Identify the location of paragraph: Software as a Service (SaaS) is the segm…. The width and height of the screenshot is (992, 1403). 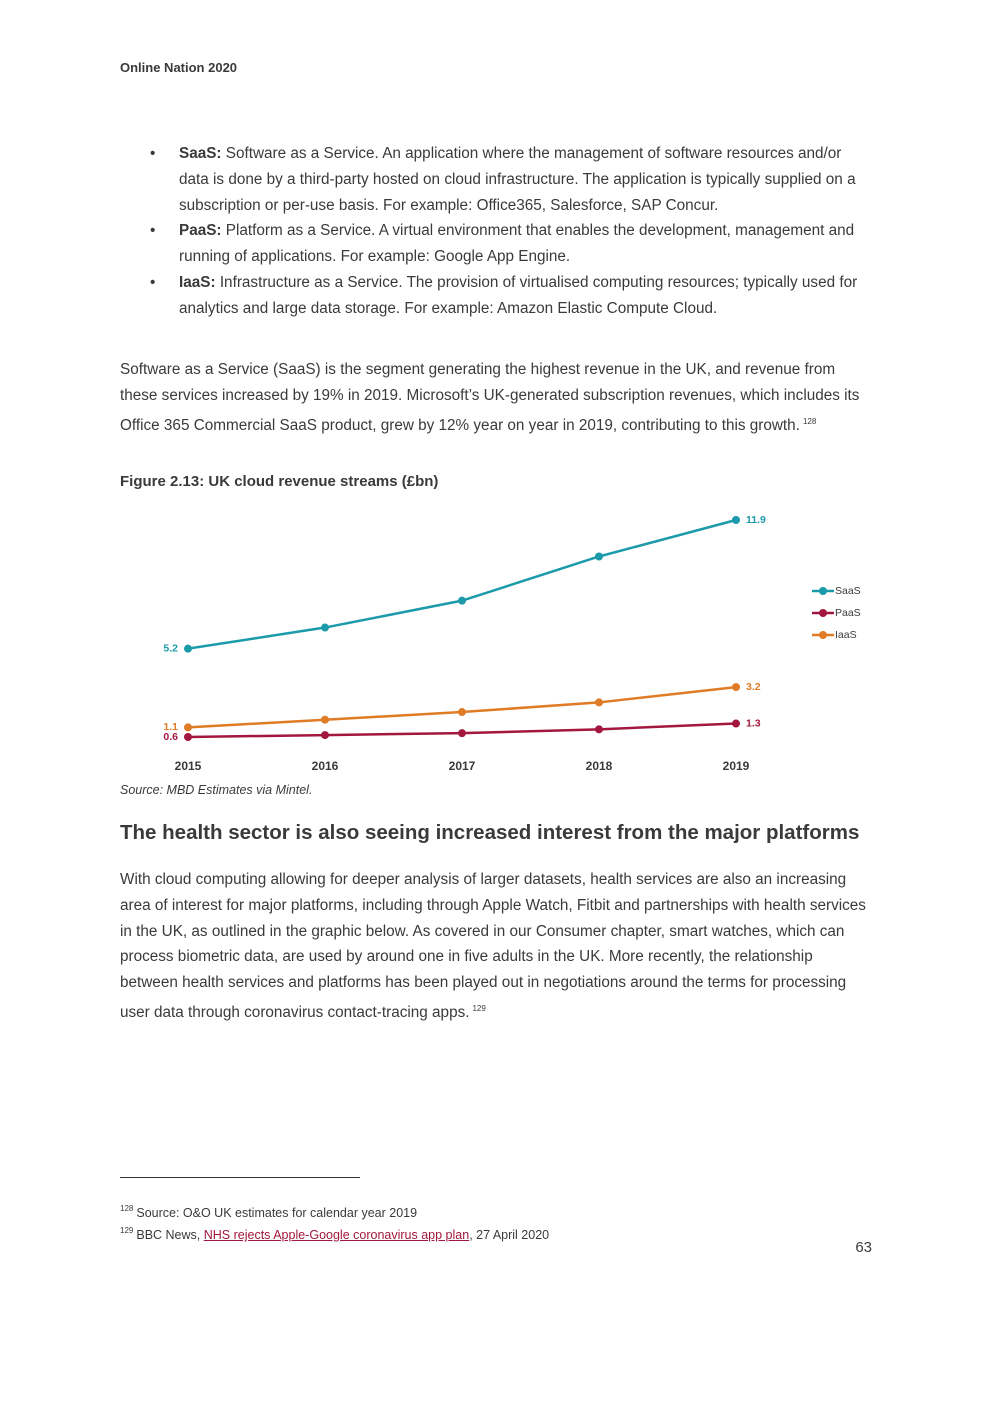
(495, 397).